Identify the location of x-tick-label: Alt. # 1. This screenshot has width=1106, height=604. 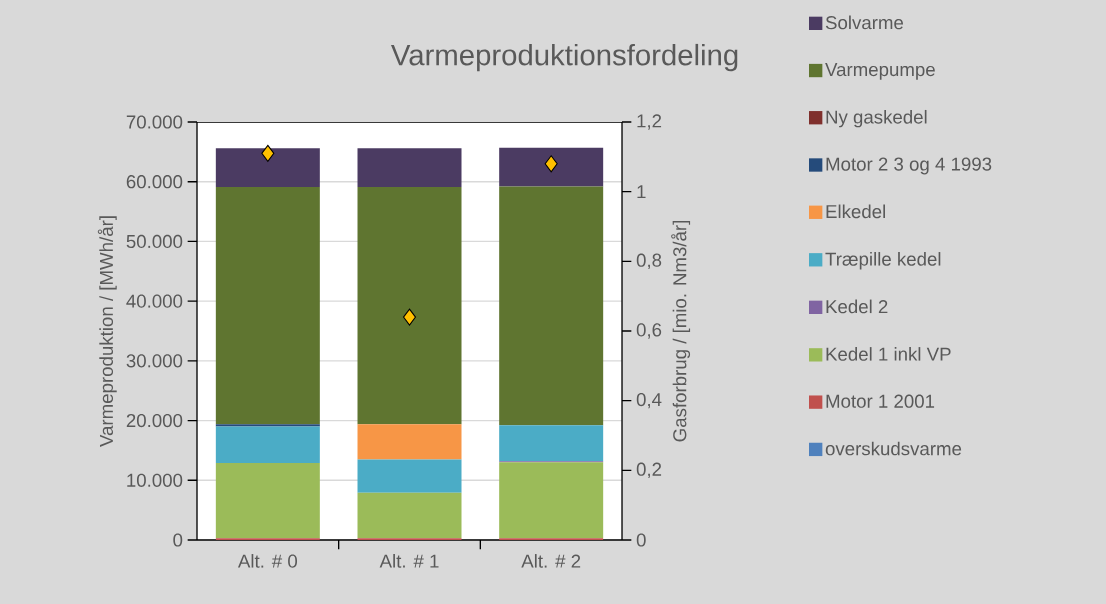
(409, 561).